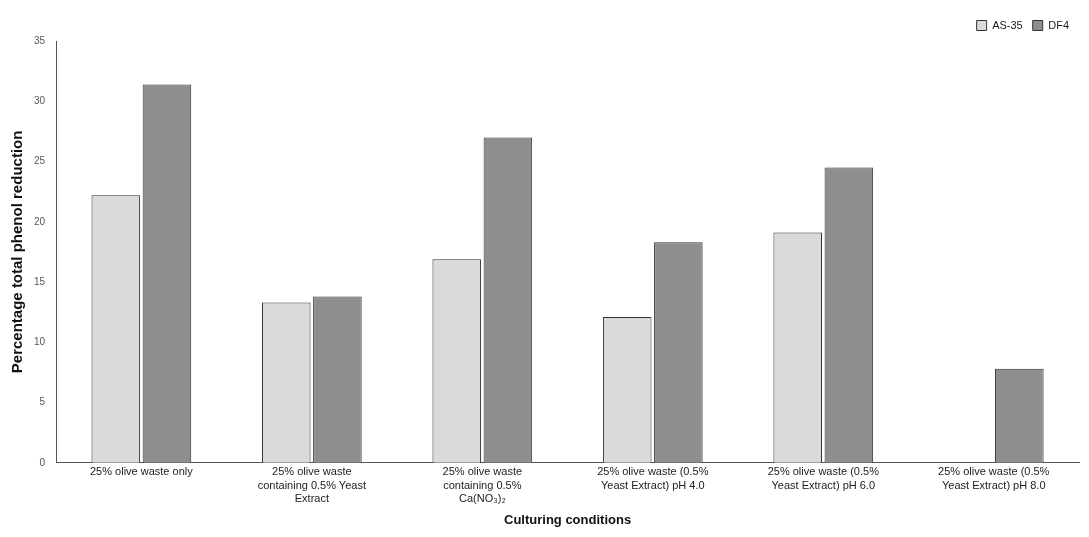 The width and height of the screenshot is (1089, 537). I want to click on y-tick-label: 15, so click(40, 281).